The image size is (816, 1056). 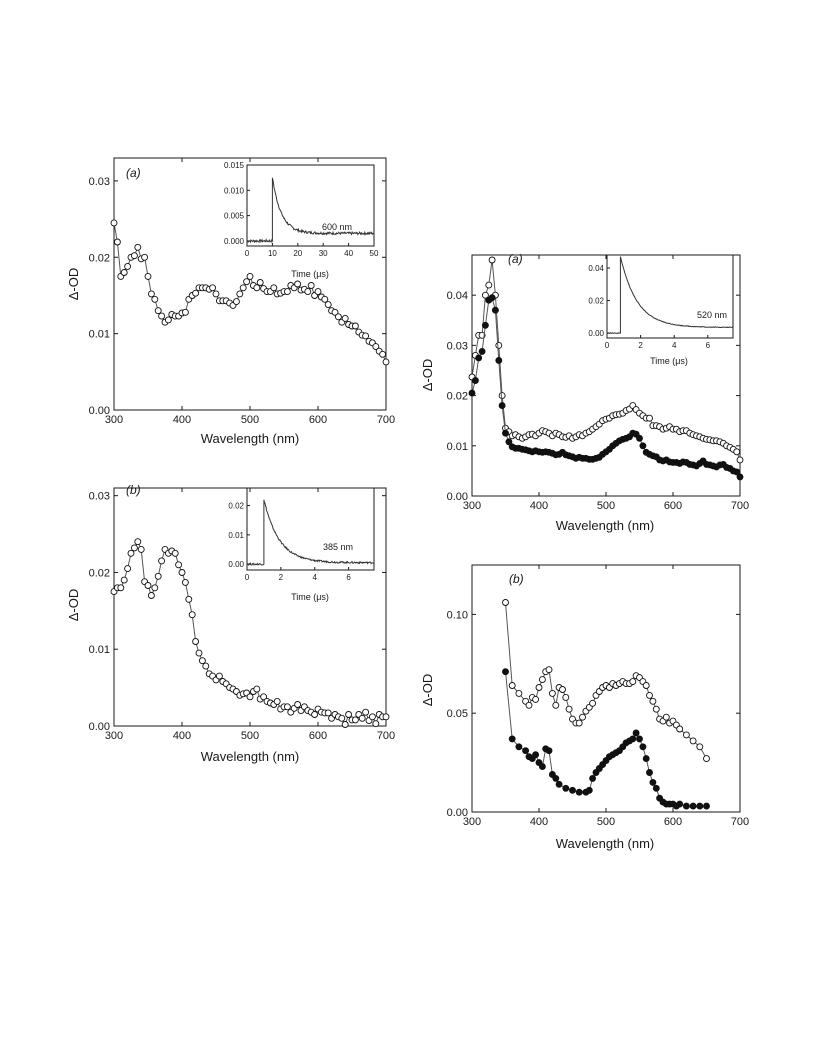 I want to click on spectrum-plot: 300 400 500 600 700 0.00 0.01 0.02 0.03, so click(x=242, y=614).